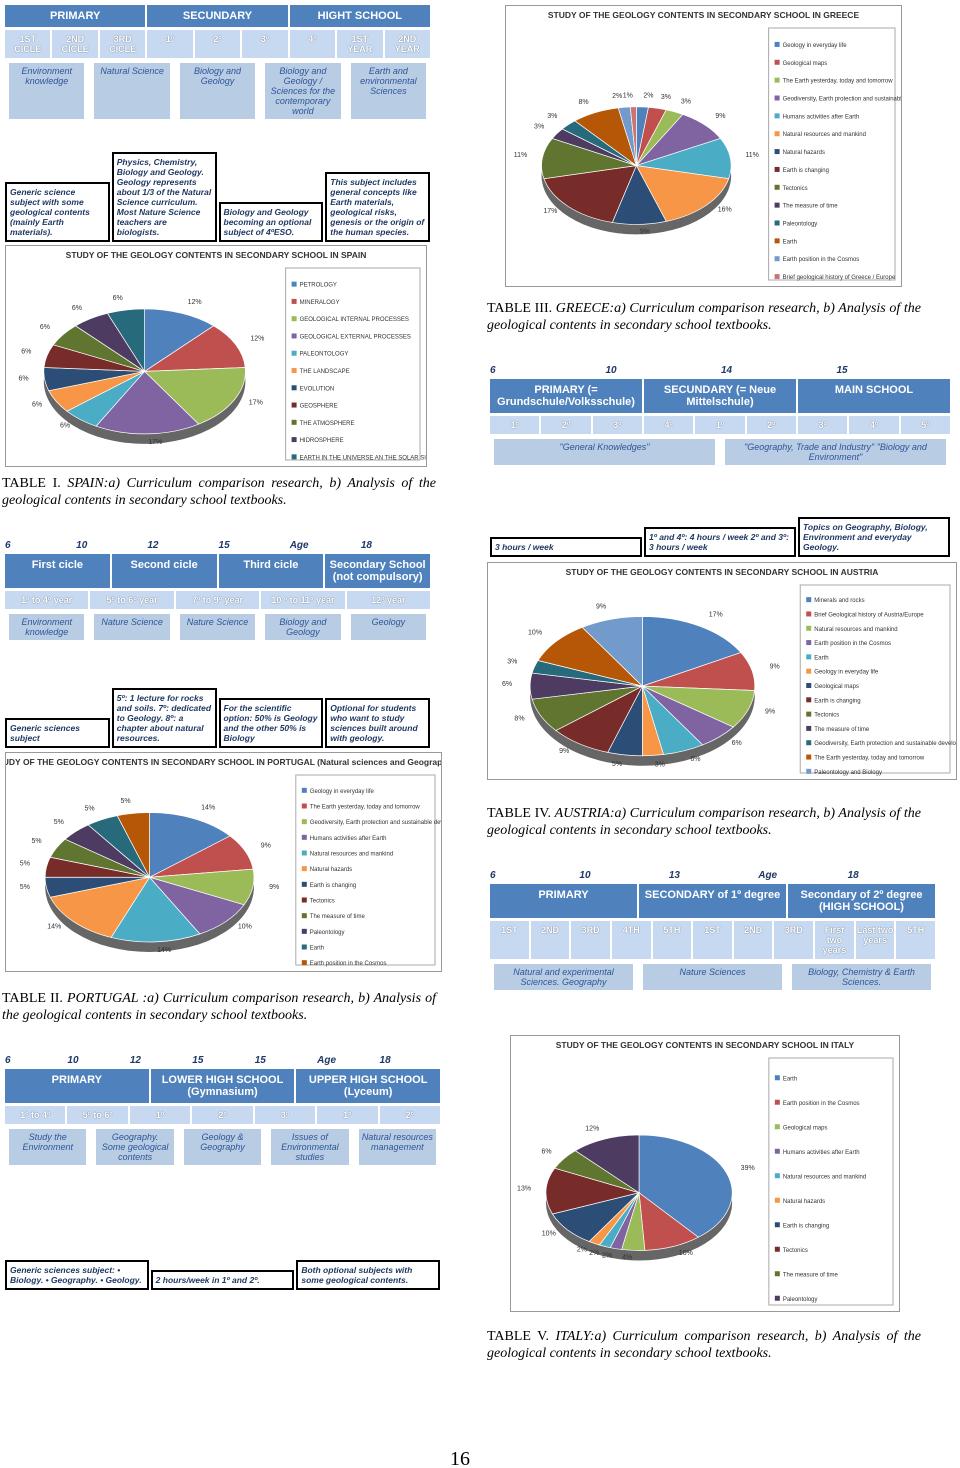 The width and height of the screenshot is (960, 1468). I want to click on ages-row: 6 10 12 15 15 Age 18, so click(222, 1060).